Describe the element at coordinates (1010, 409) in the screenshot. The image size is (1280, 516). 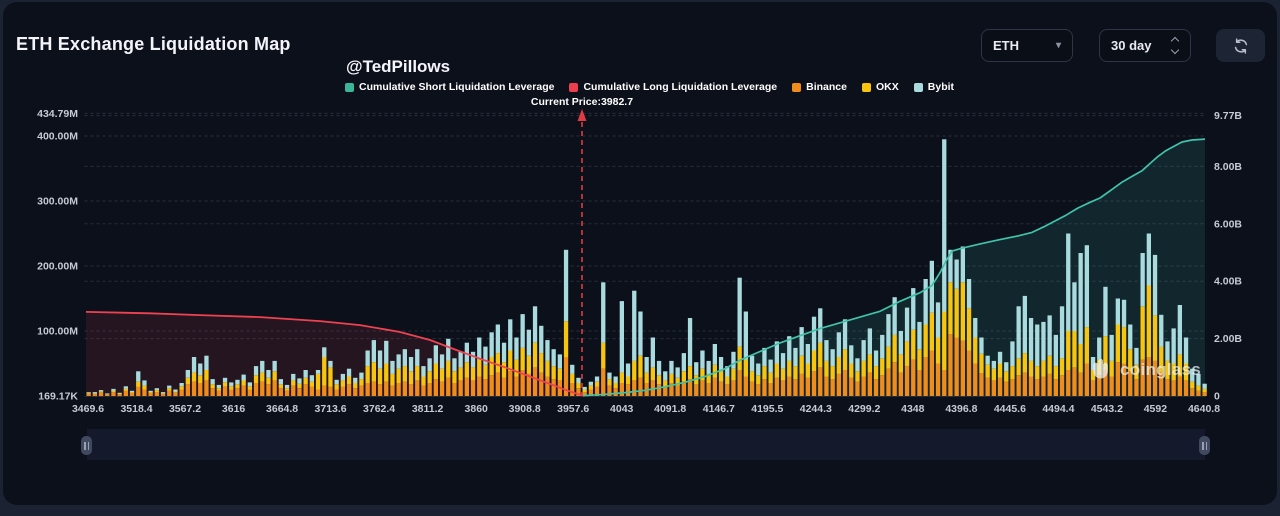
I see `x-axis-tick: 4445.6` at that location.